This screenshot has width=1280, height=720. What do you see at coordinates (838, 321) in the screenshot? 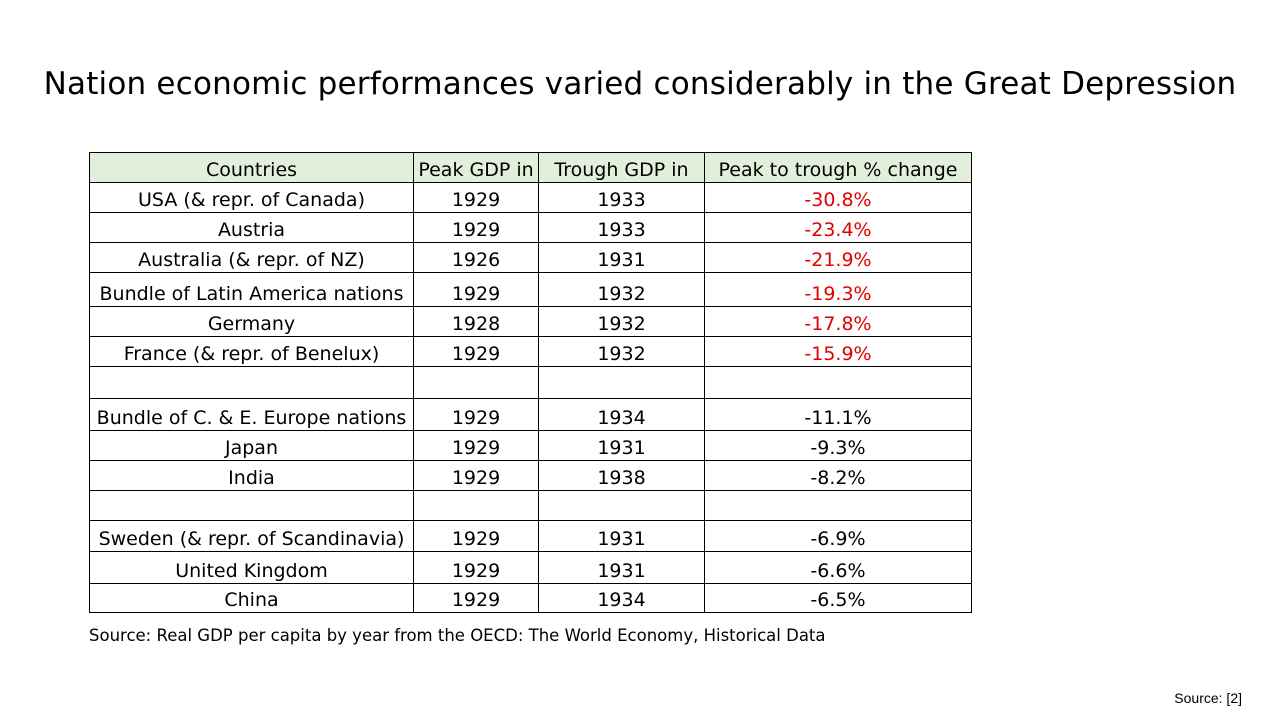
I see `percent-change-cell: -17.8%` at bounding box center [838, 321].